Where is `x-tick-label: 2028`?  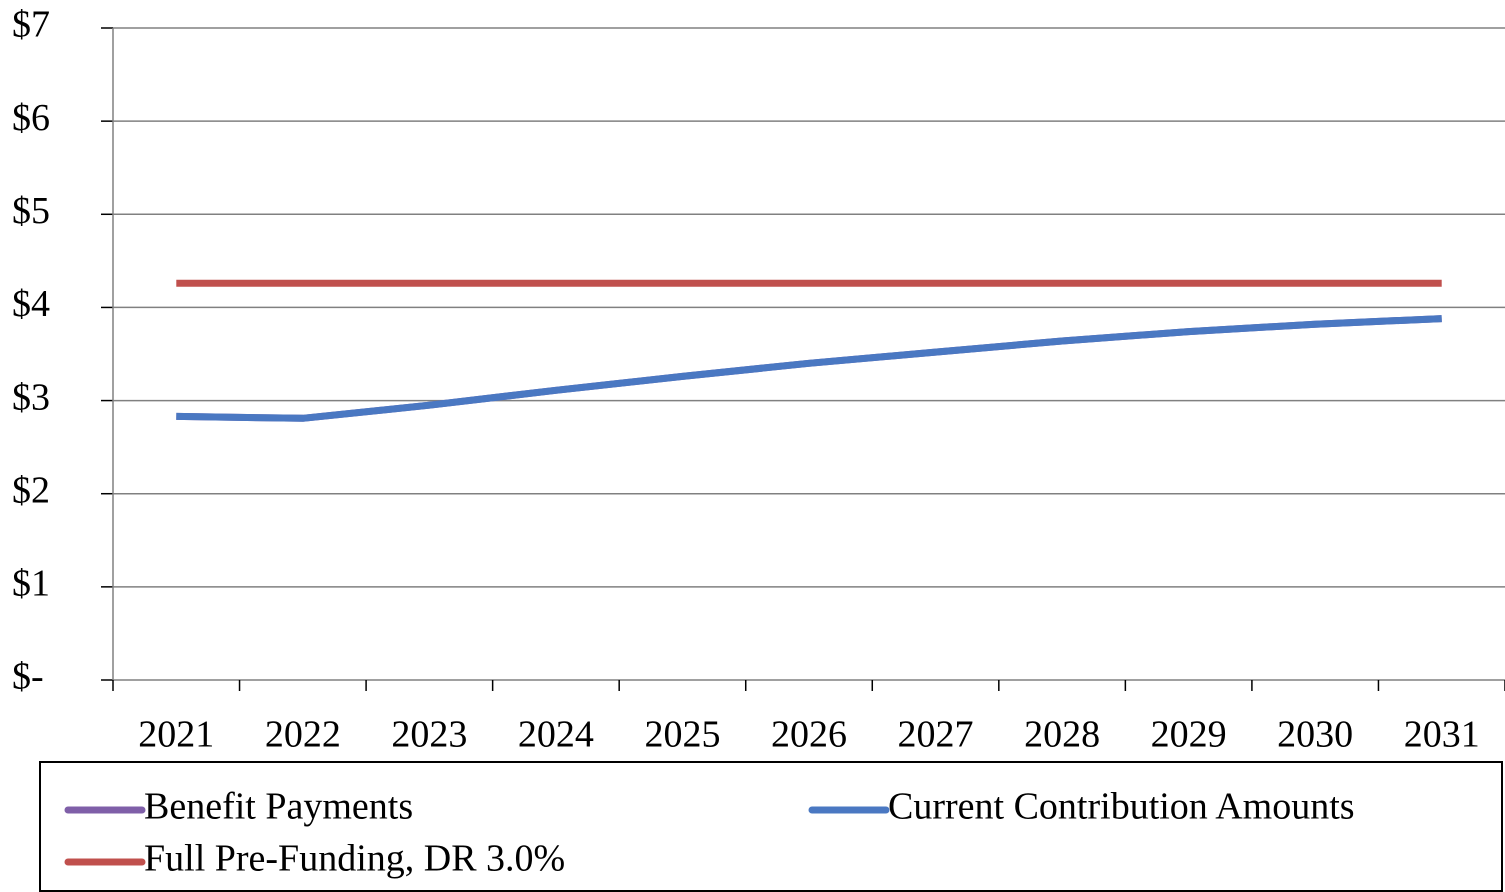
x-tick-label: 2028 is located at coordinates (1062, 735).